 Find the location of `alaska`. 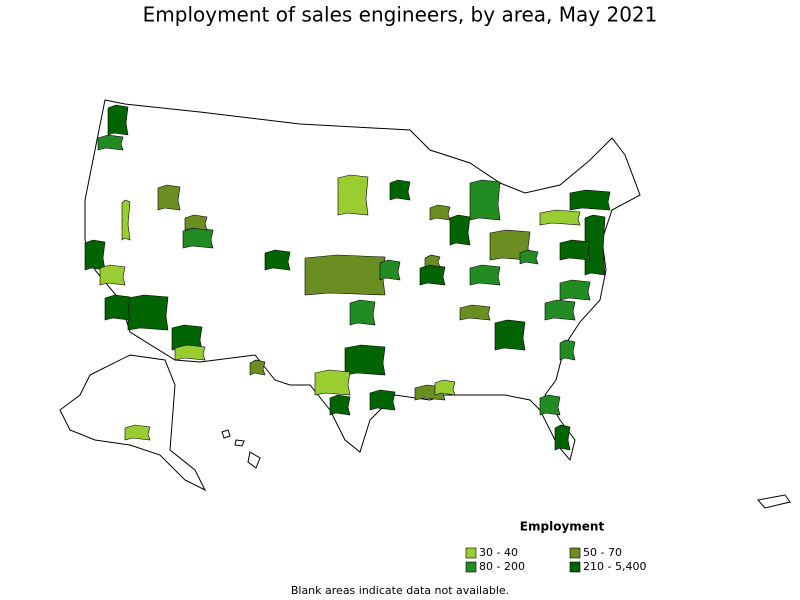

alaska is located at coordinates (133, 423).